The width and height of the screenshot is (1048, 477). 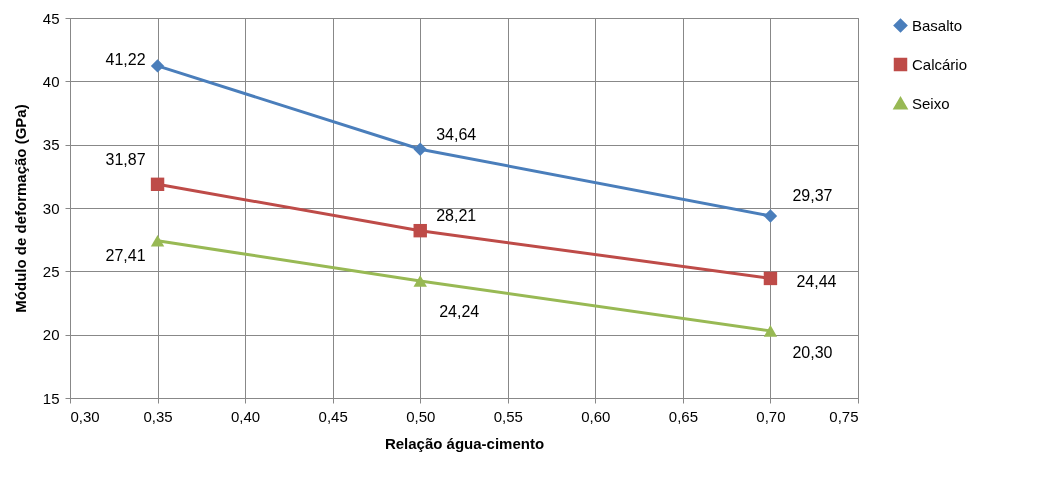 What do you see at coordinates (812, 352) in the screenshot?
I see `data-label: 20,30` at bounding box center [812, 352].